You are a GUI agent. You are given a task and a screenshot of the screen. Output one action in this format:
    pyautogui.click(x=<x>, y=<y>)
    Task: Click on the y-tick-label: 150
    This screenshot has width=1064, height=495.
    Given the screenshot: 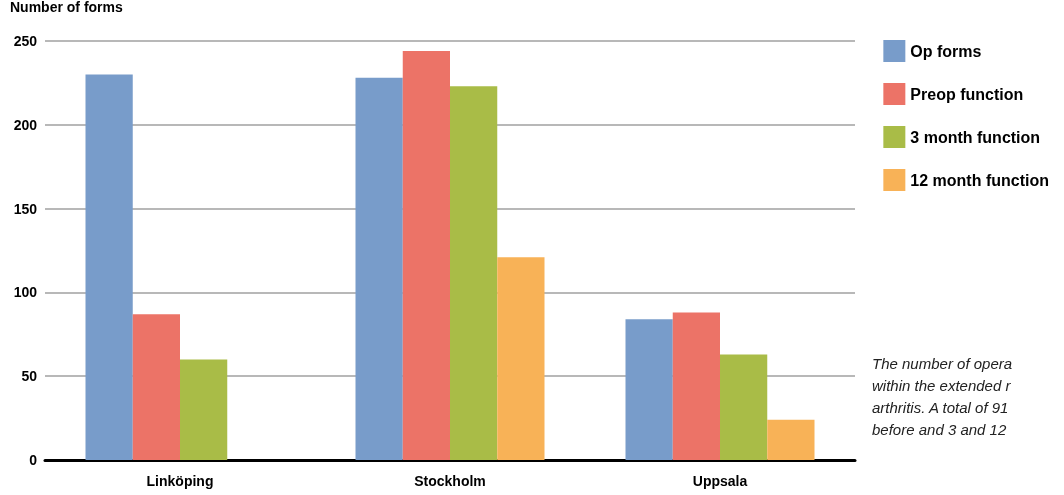 What is the action you would take?
    pyautogui.click(x=25, y=208)
    